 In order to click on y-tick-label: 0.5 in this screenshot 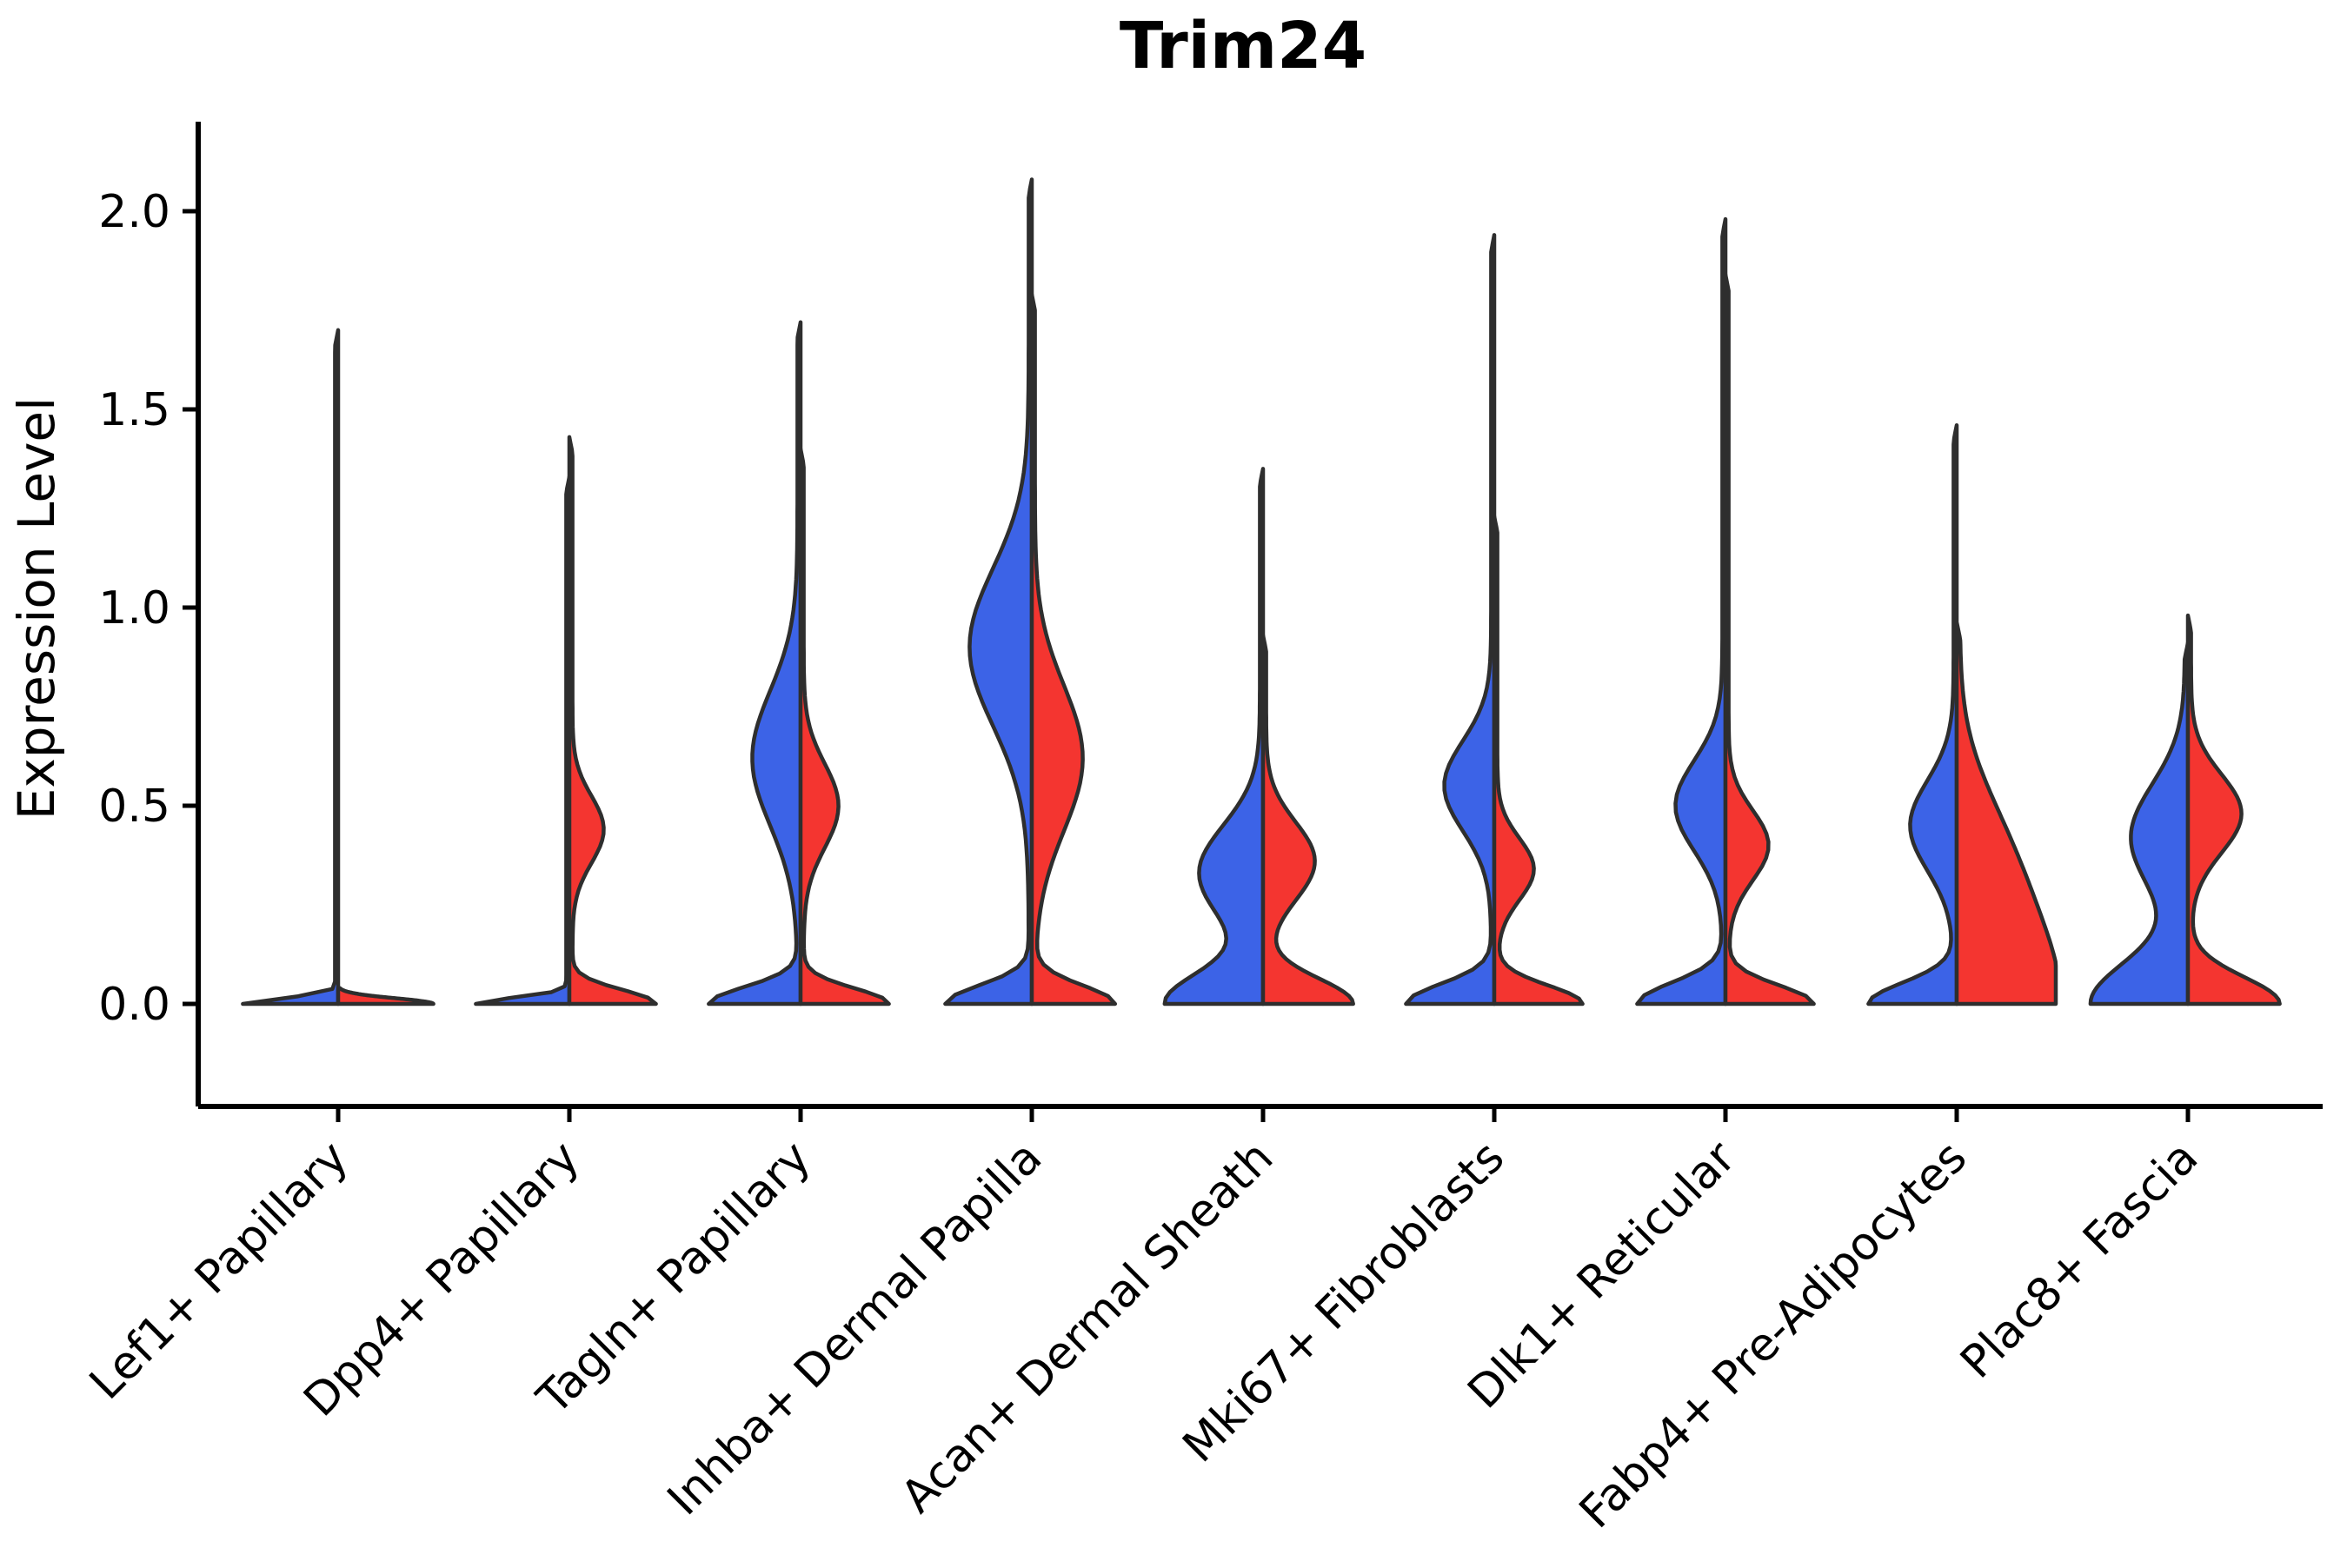, I will do `click(134, 807)`.